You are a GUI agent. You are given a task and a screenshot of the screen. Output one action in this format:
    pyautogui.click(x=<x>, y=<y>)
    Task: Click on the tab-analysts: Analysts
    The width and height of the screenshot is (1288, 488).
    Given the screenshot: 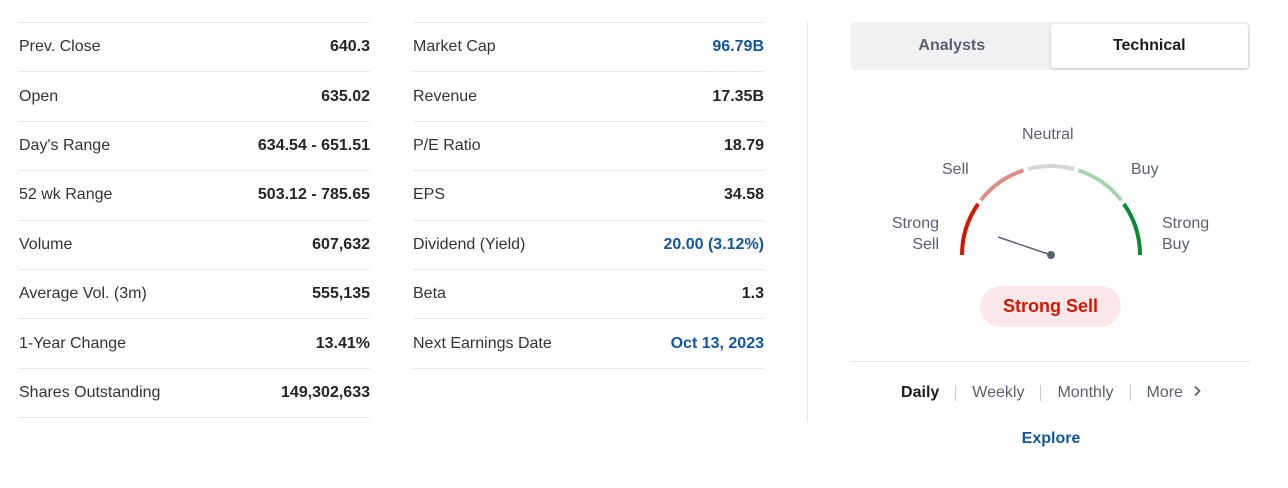 What is the action you would take?
    pyautogui.click(x=952, y=45)
    